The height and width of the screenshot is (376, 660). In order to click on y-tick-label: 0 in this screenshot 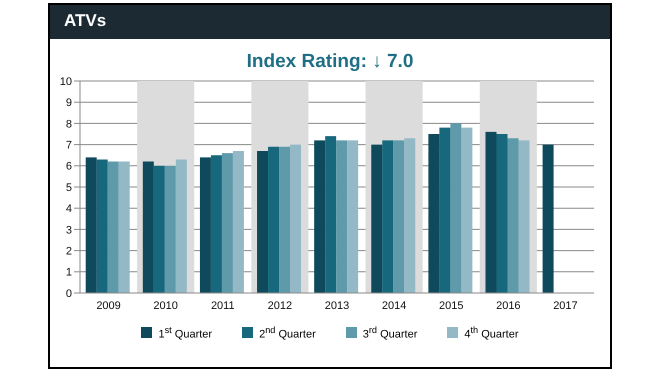, I will do `click(69, 294)`.